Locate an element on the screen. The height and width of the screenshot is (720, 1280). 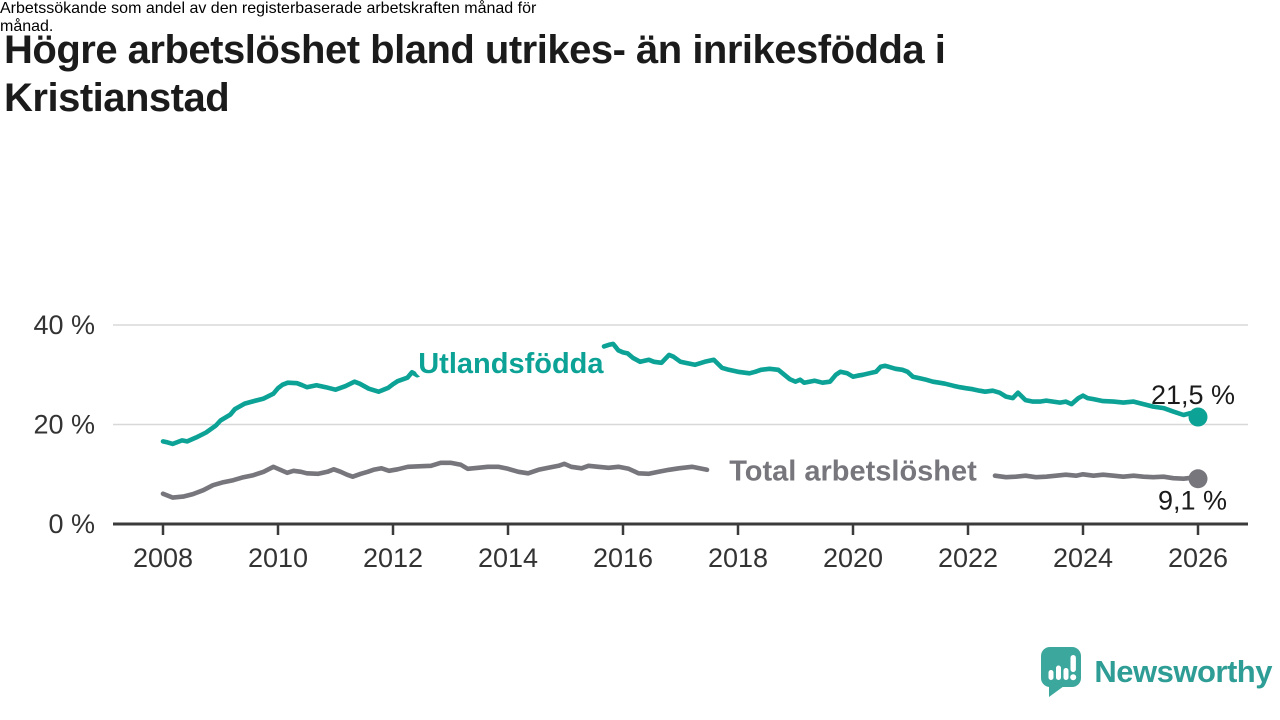
newsworthy-logo: Newsworthy is located at coordinates (1155, 672).